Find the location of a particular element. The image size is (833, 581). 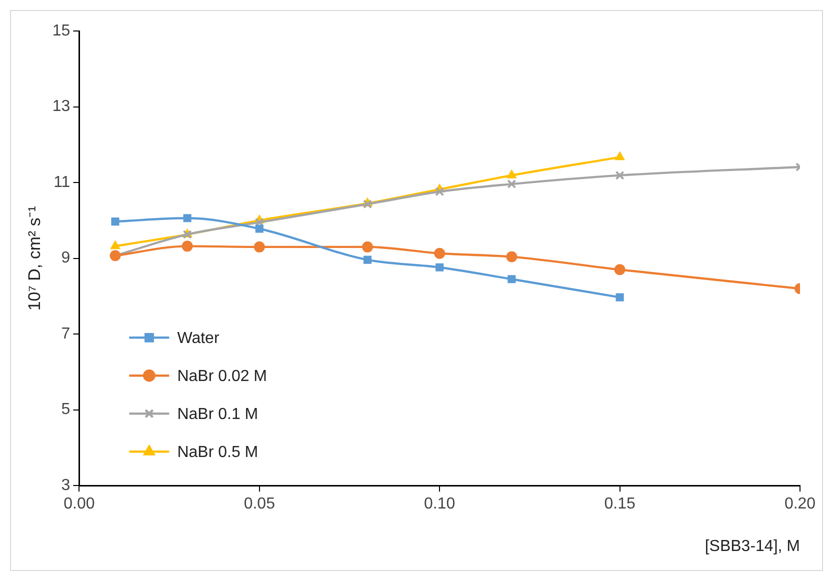

x-axis-title: [SBB3-14], M is located at coordinates (752, 546).